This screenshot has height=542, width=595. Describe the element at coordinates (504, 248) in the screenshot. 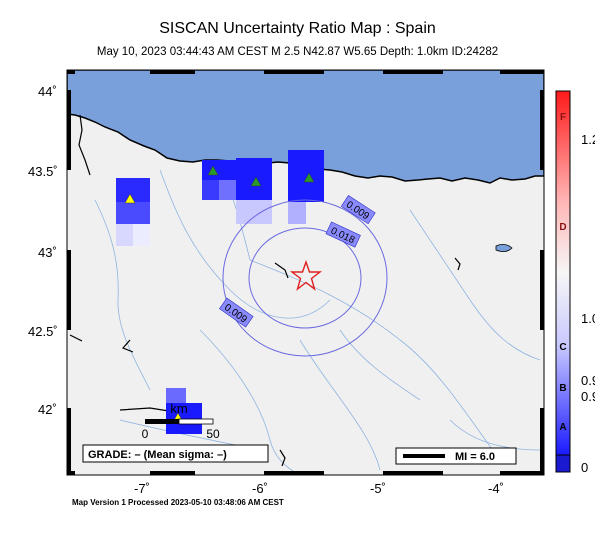

I see `lake` at that location.